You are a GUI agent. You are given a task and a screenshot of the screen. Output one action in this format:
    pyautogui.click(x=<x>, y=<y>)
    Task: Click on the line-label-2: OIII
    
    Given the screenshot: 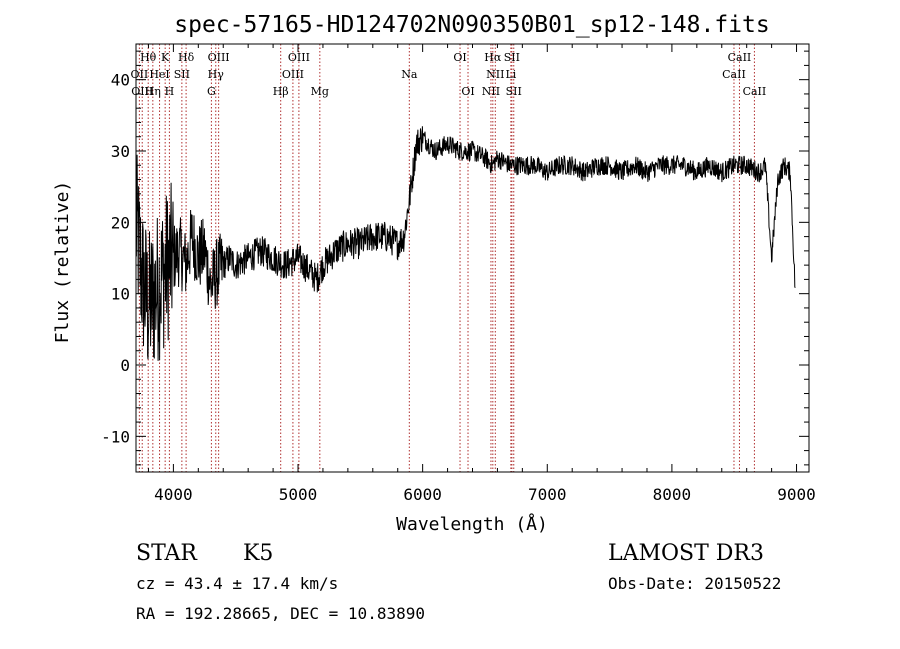 What is the action you would take?
    pyautogui.click(x=142, y=91)
    